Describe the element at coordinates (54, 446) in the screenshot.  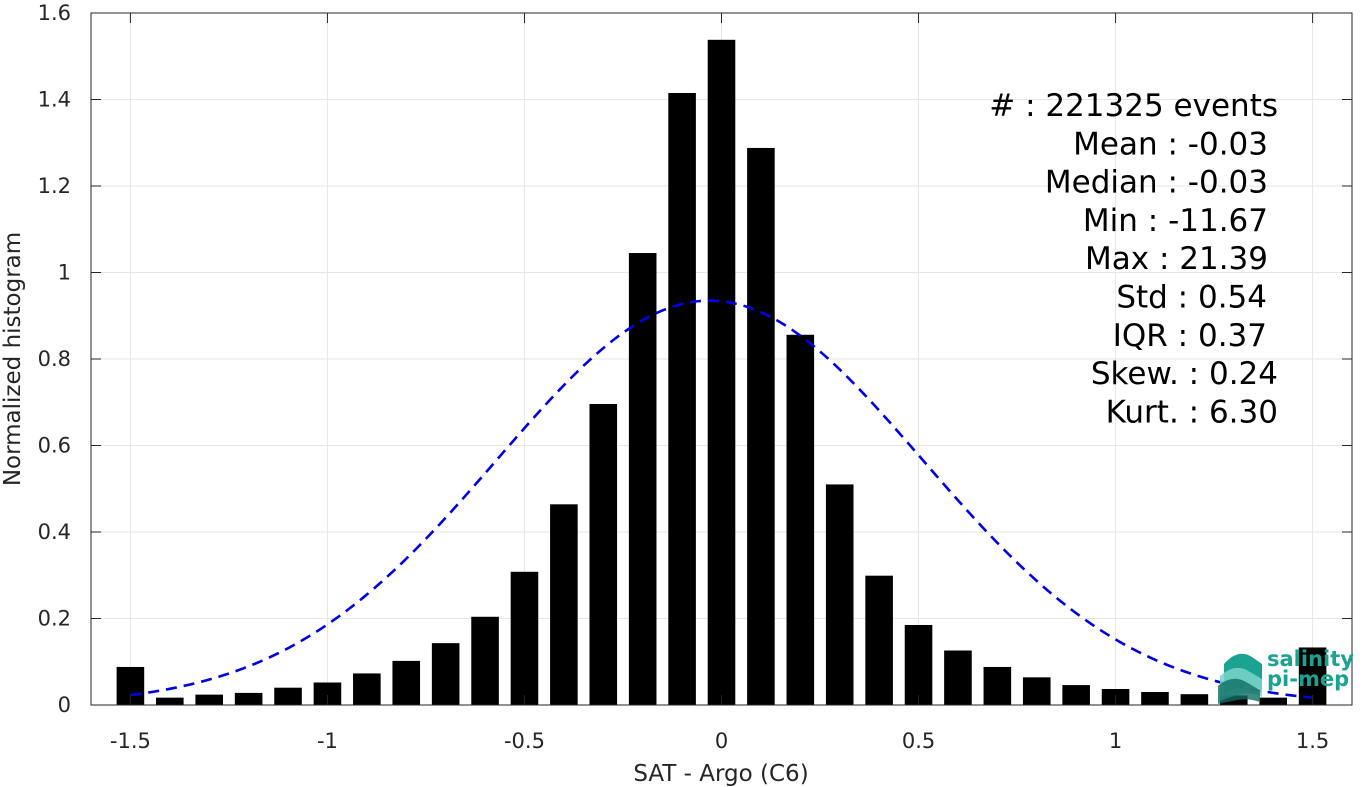
I see `y-tick-label: 0.6` at that location.